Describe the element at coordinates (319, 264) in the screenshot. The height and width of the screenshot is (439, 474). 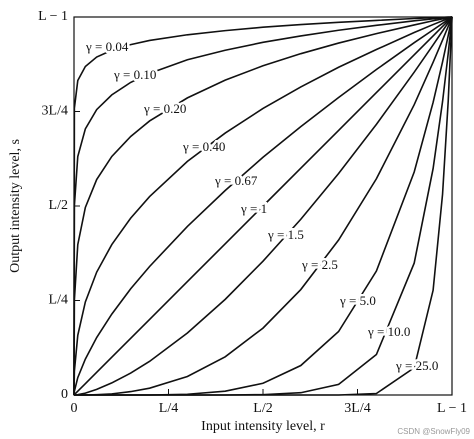
I see `curve-label: γ = 2.5` at that location.